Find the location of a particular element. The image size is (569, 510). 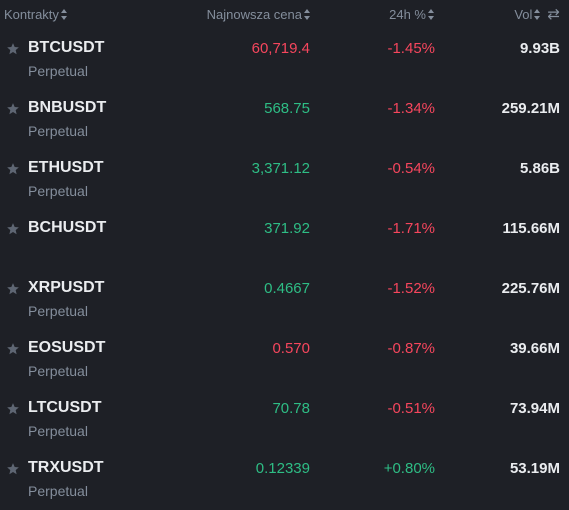

contract-symbol: BCHUSDT is located at coordinates (67, 227).